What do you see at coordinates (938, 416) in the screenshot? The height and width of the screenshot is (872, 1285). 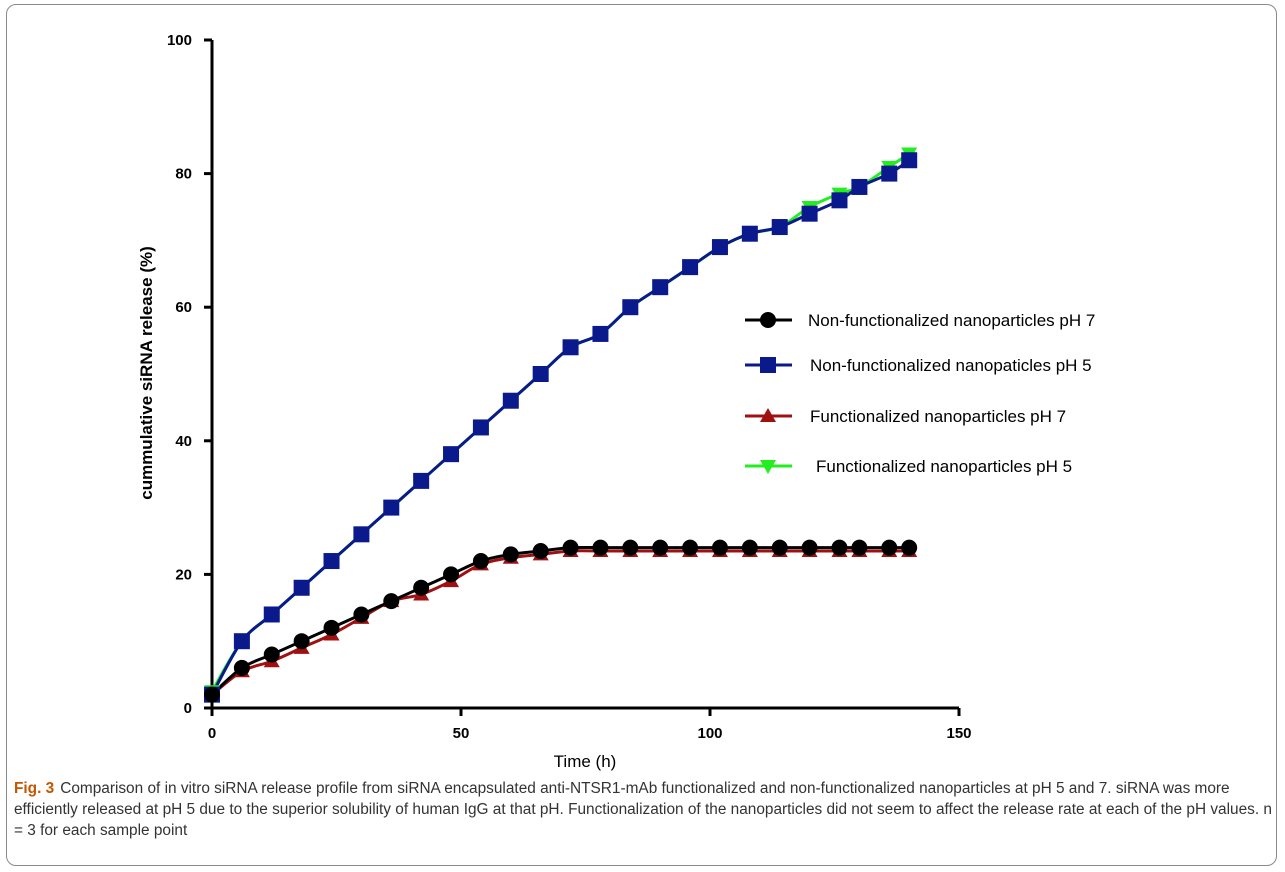 I see `legend-label: Functionalized nanoparticles pH 7` at bounding box center [938, 416].